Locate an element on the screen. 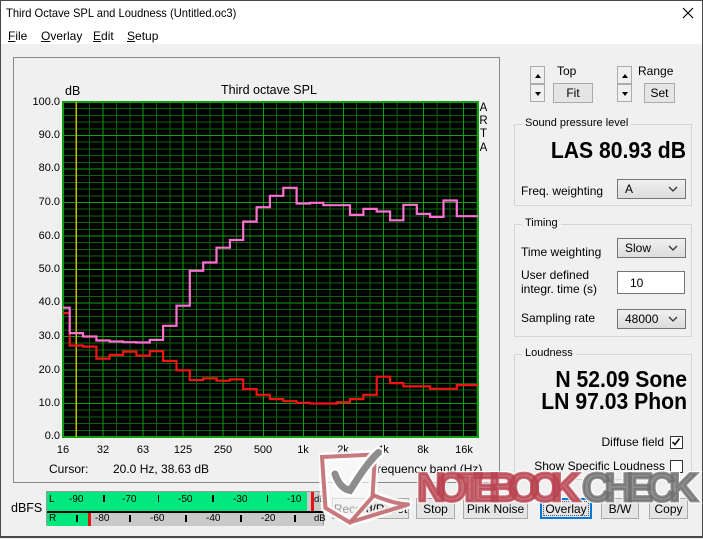 The width and height of the screenshot is (703, 539). svg-text: CHECK is located at coordinates (640, 488).